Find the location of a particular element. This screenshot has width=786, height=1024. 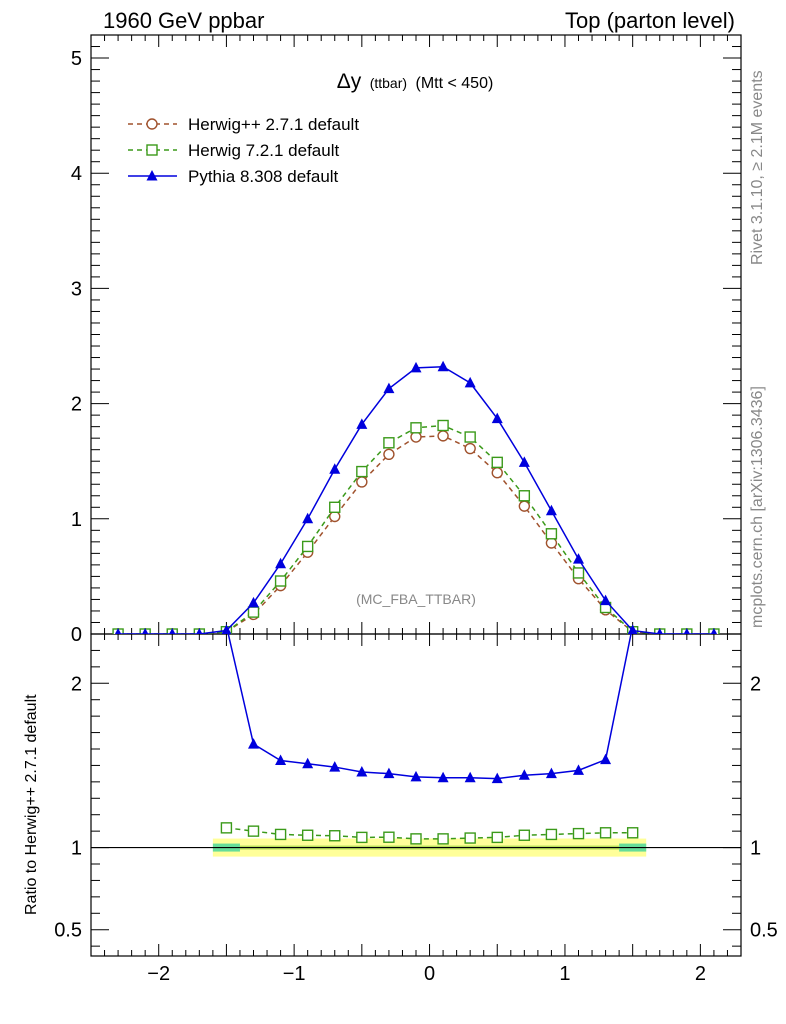

plot-title-symbol: Δy is located at coordinates (349, 81).